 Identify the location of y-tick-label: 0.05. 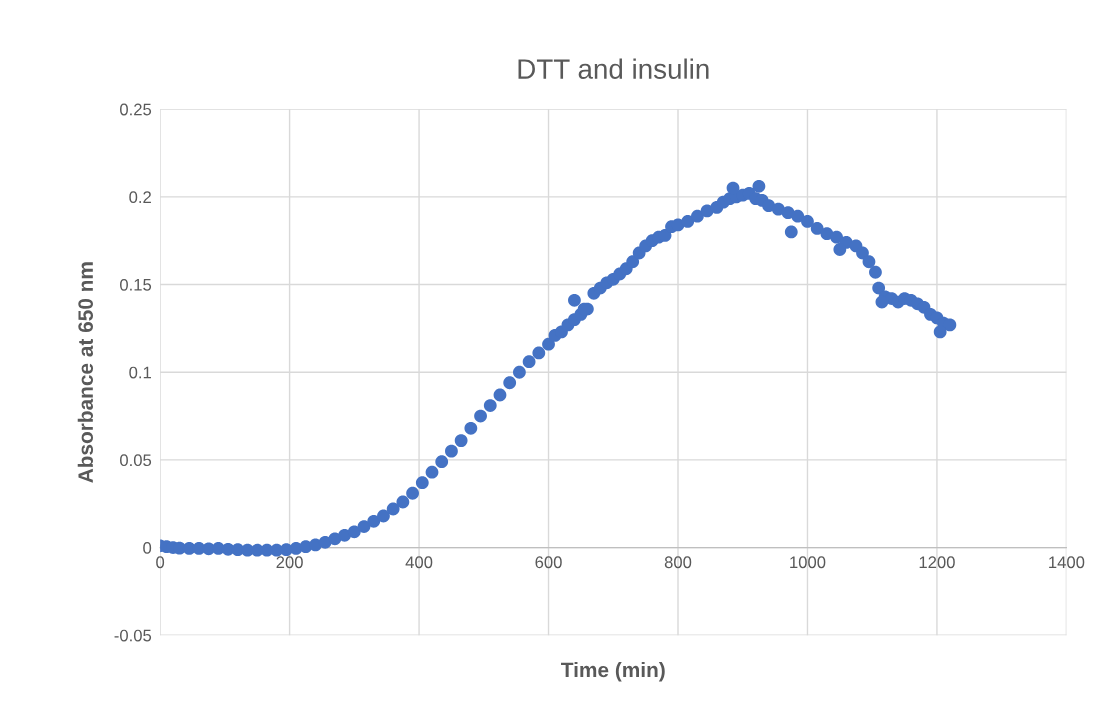
(136, 460).